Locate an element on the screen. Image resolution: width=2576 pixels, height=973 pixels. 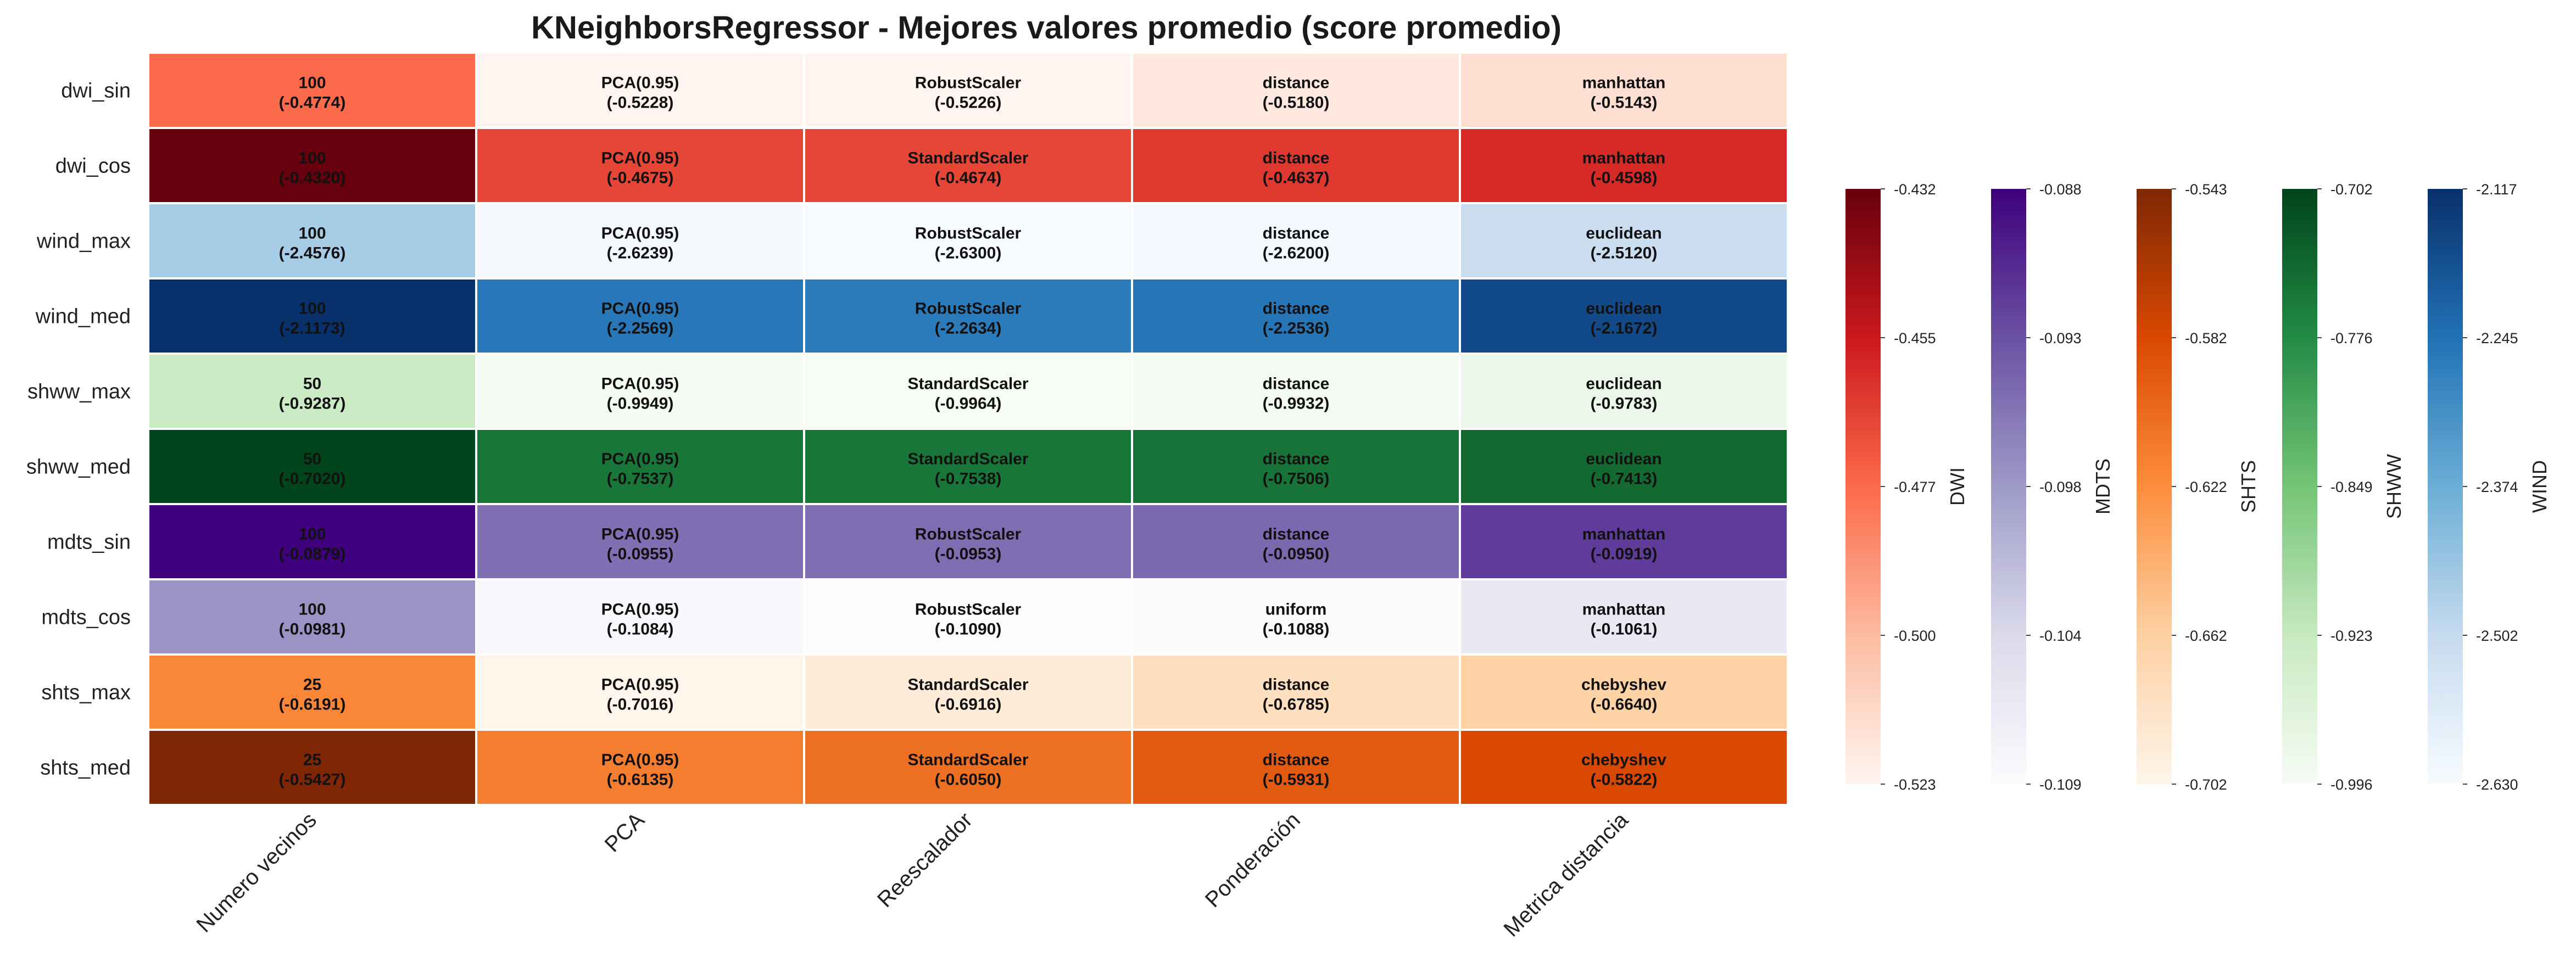
heatmap-cell: distance (-0.4637) is located at coordinates (1296, 165).